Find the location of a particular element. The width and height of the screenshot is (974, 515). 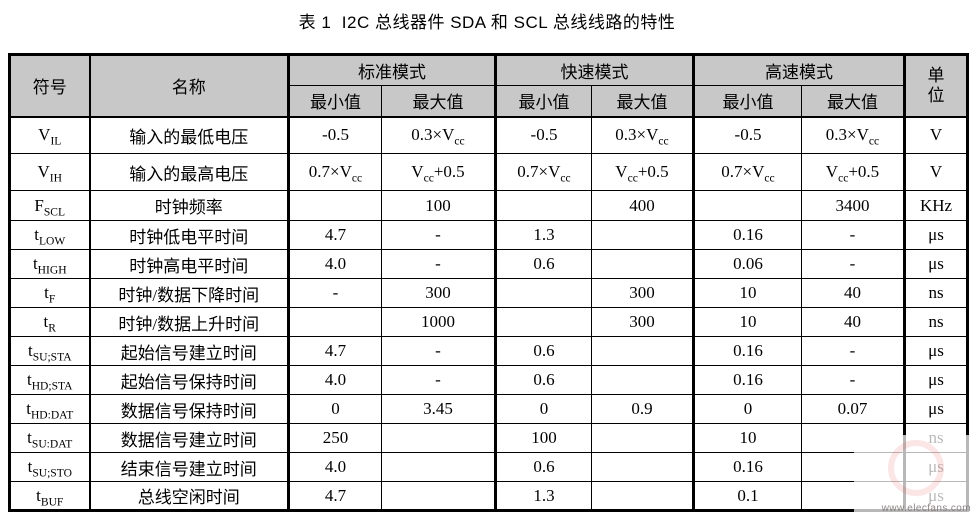

symbol-cell: VIH is located at coordinates (50, 172).